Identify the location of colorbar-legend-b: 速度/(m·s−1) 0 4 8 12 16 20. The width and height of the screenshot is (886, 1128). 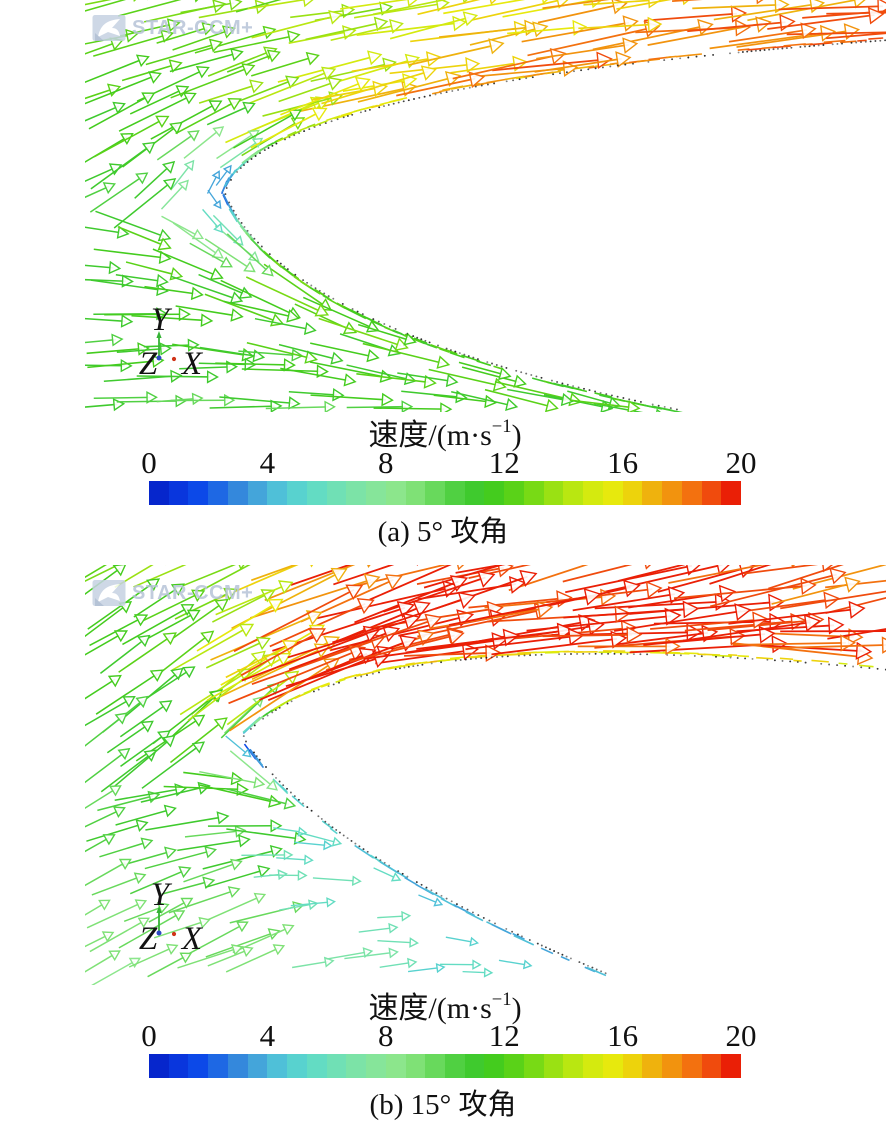
(449, 1031).